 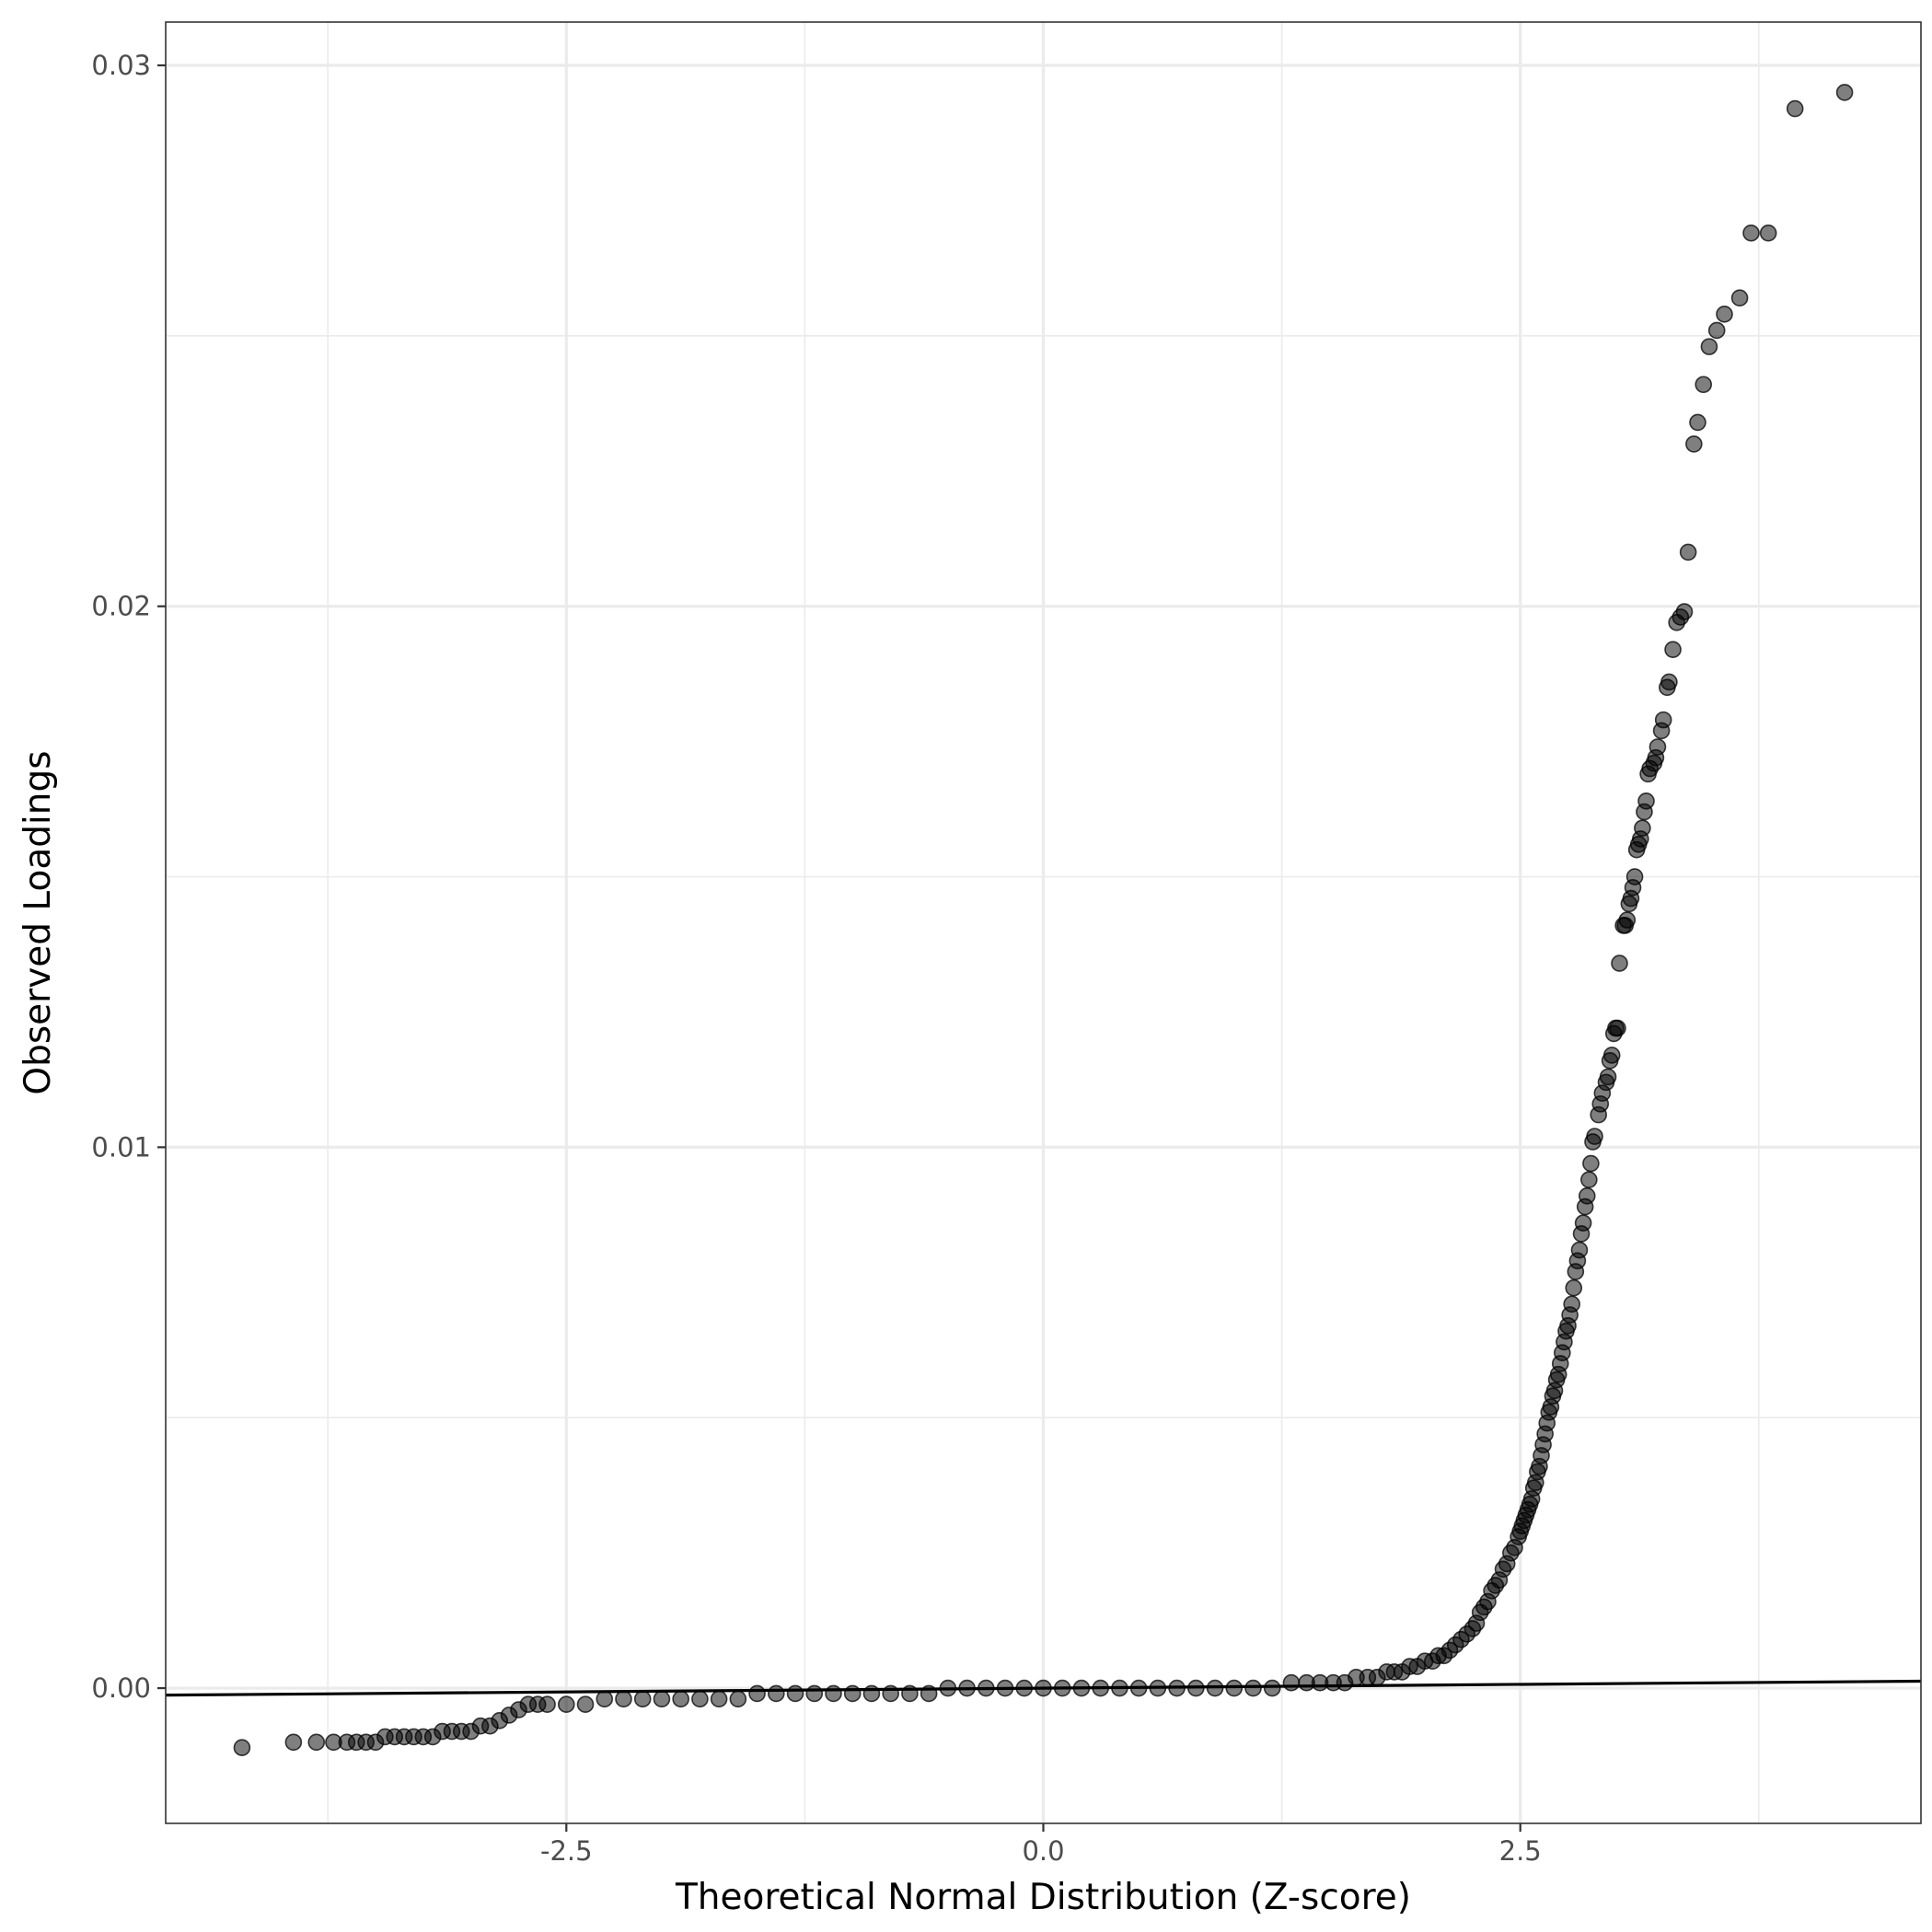 I want to click on reference-line-group, so click(x=1044, y=1688).